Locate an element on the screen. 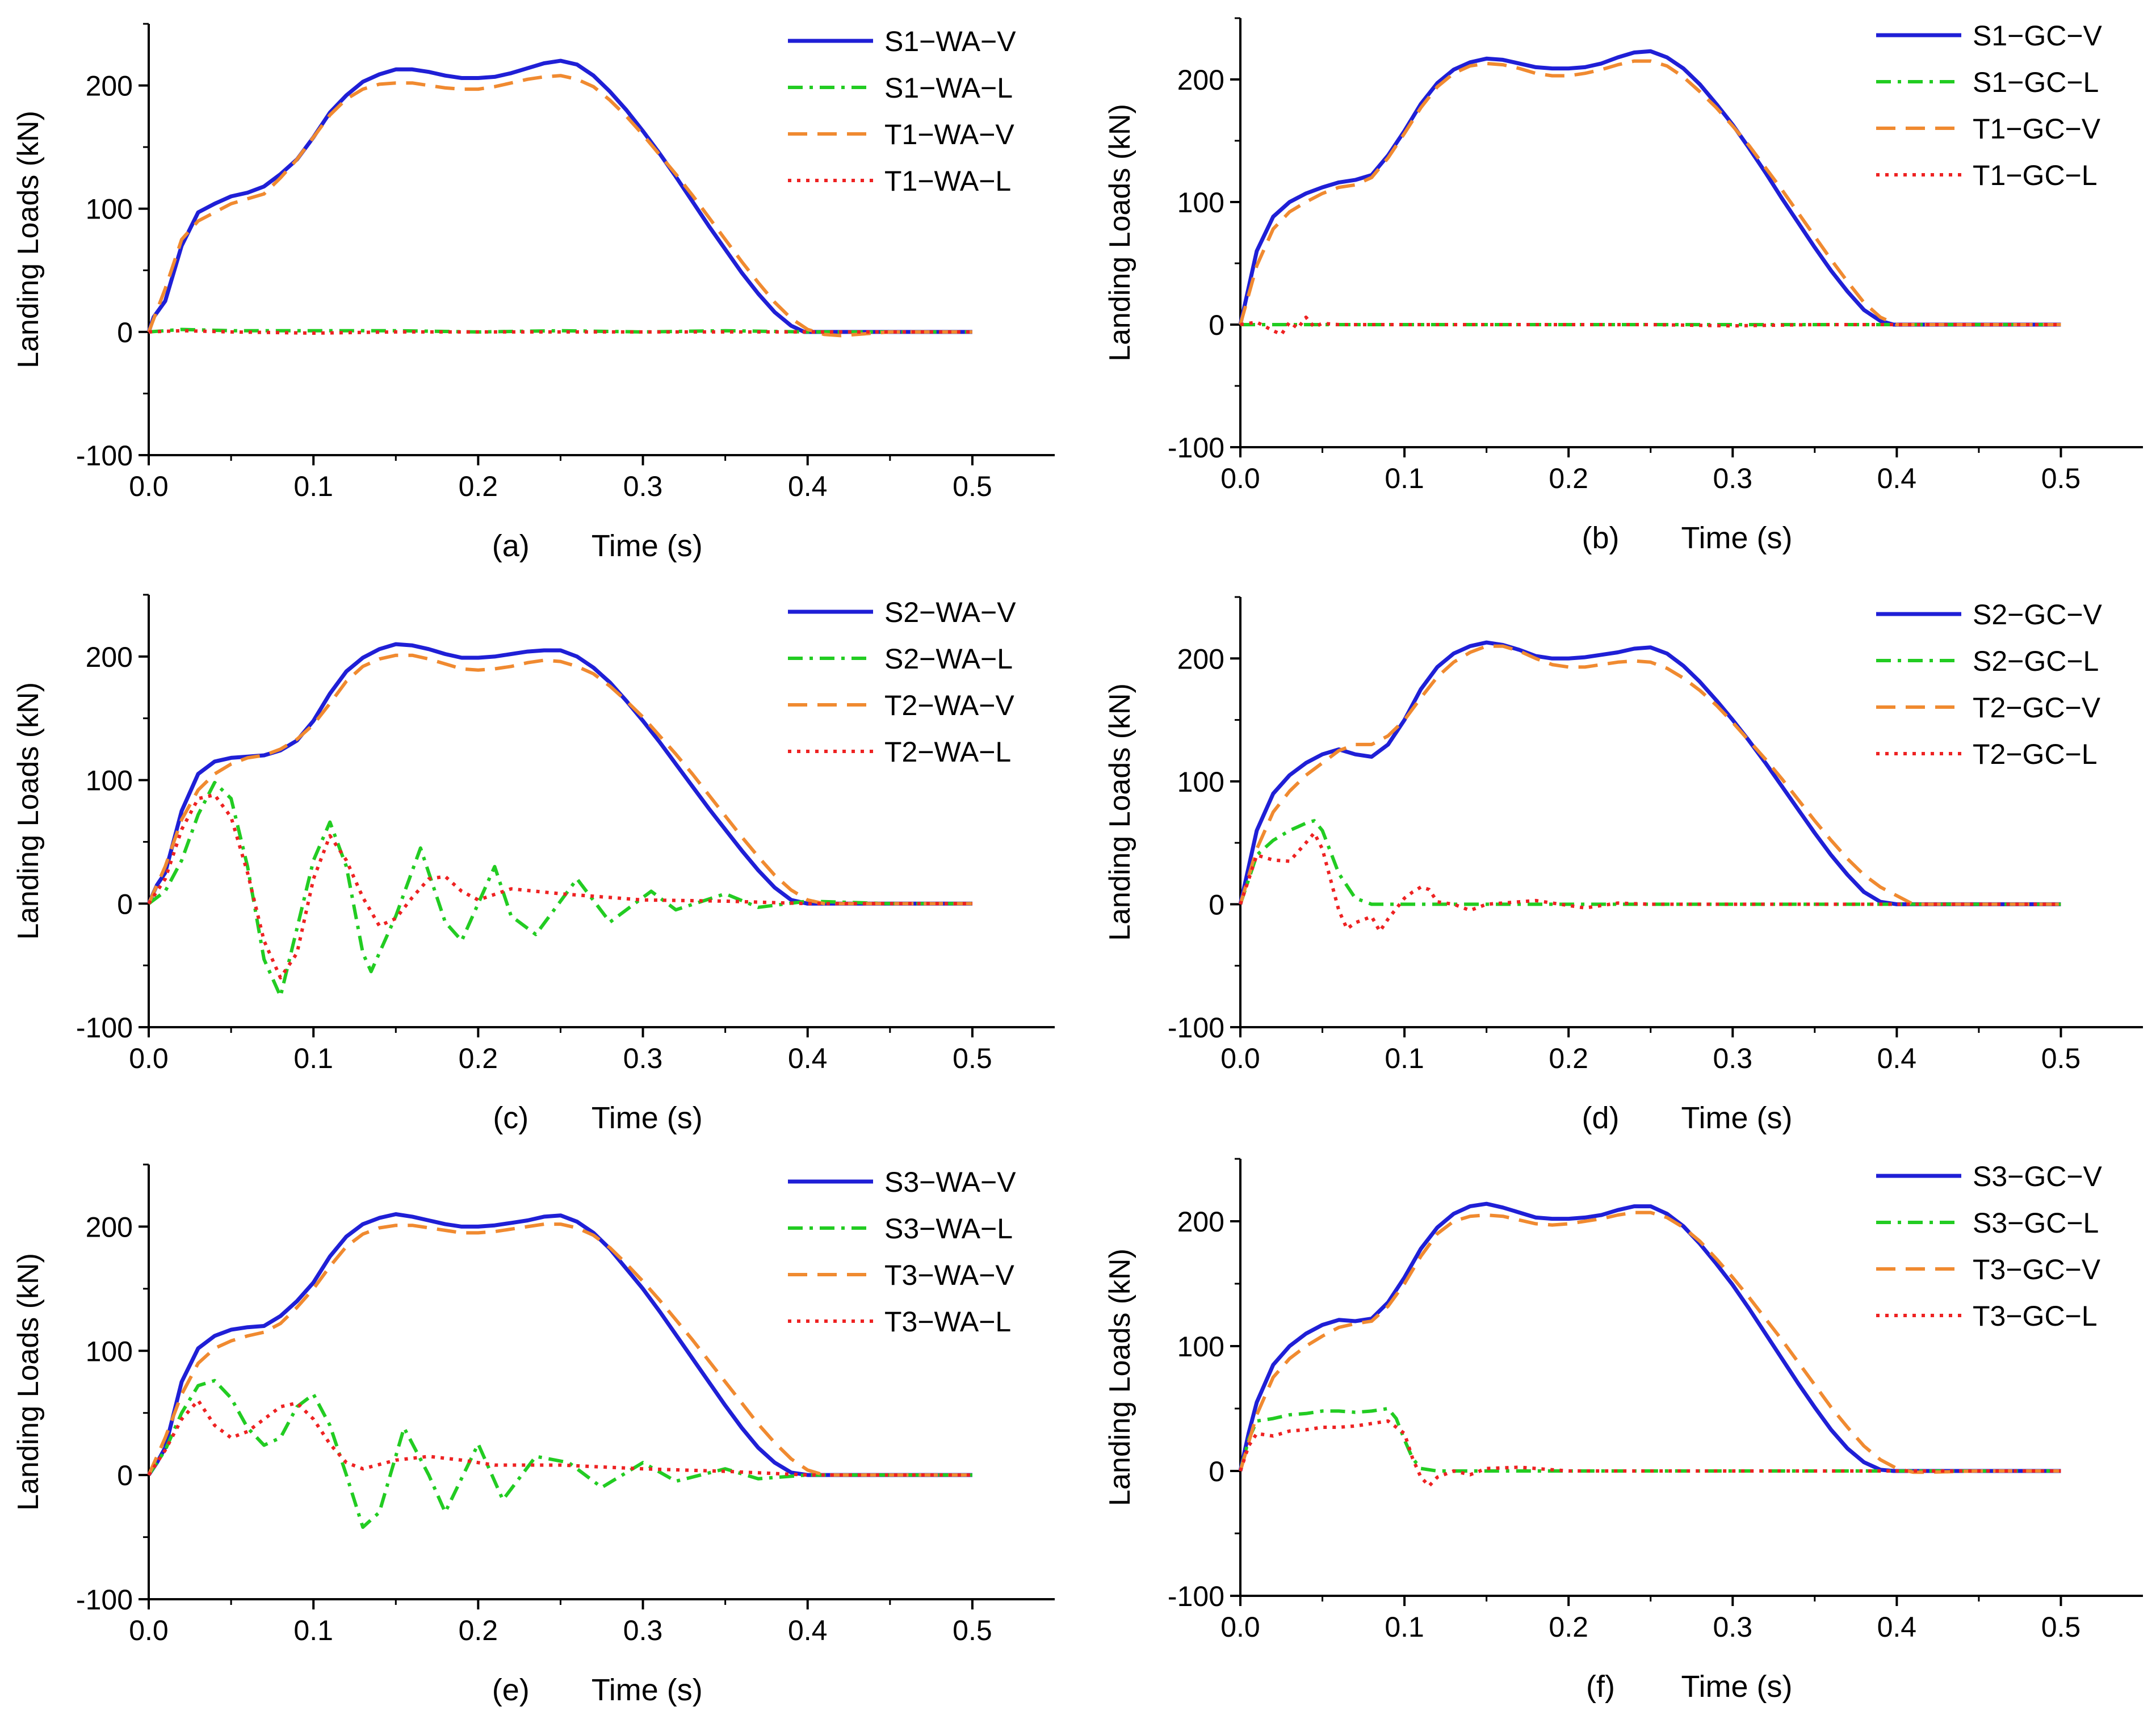  legend-label: S3−GC−L is located at coordinates (2036, 1223).